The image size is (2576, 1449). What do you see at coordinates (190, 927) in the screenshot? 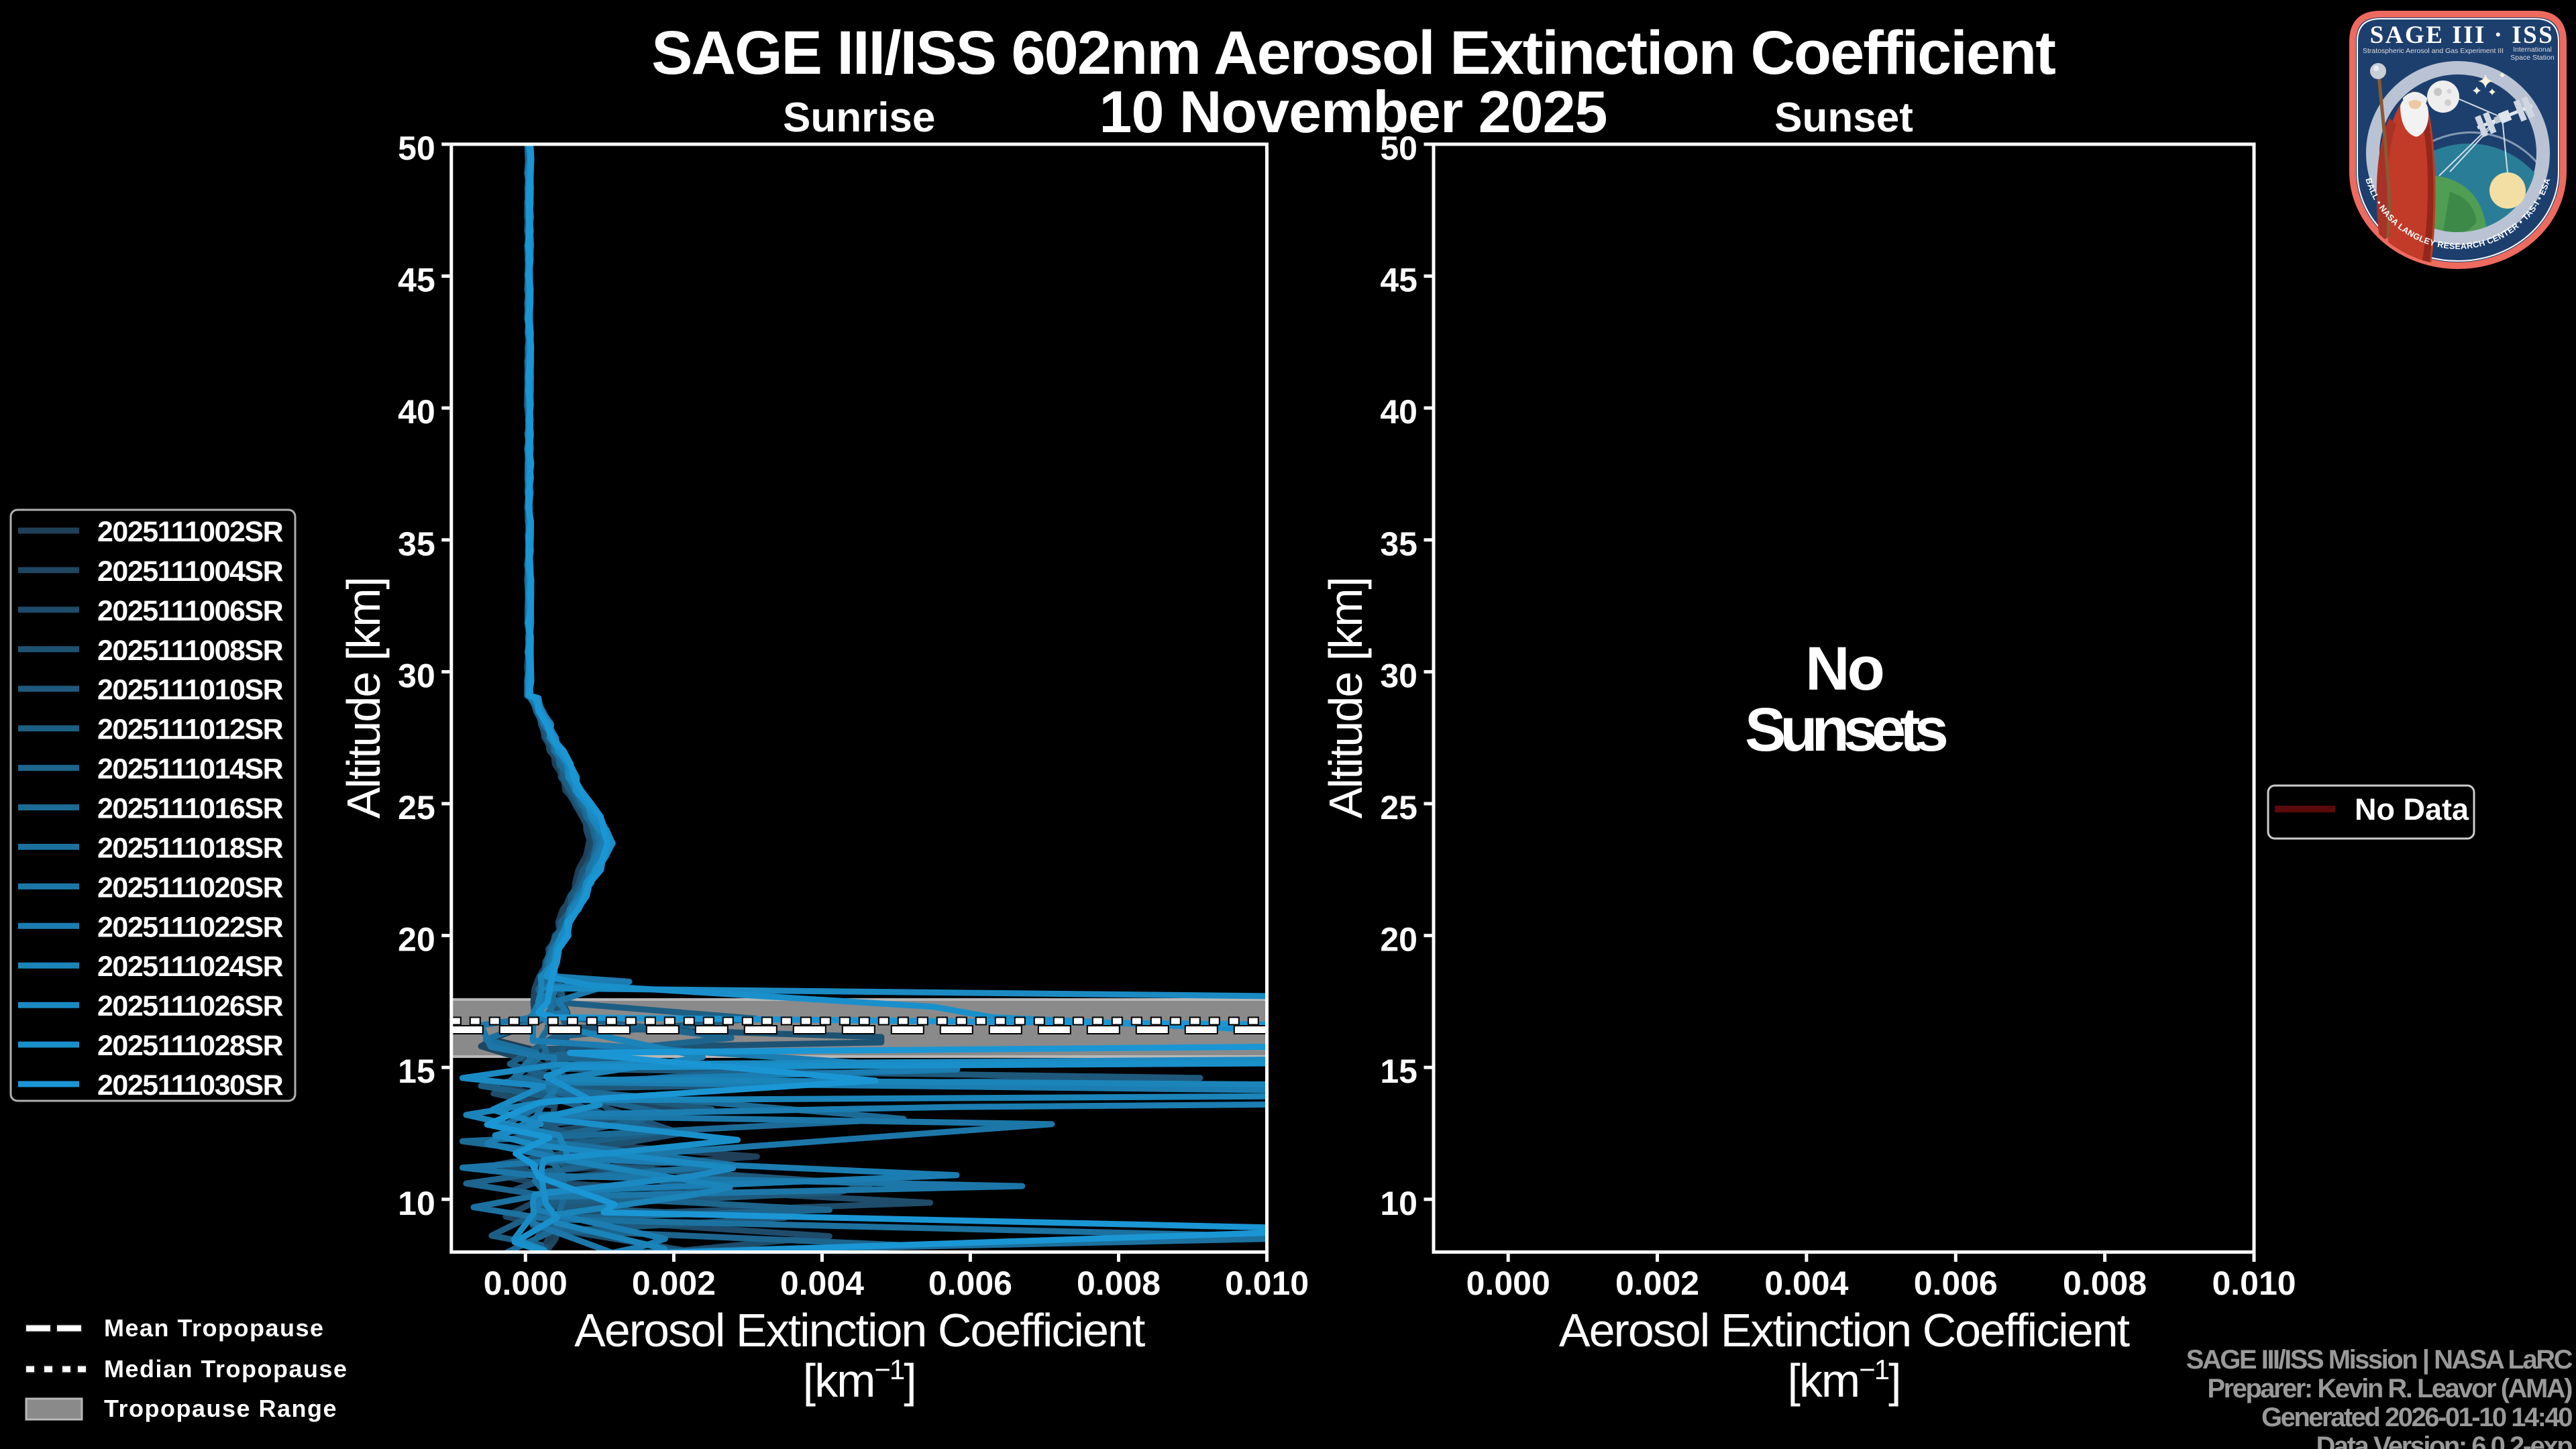
I see `svg-text: 2025111022SR` at bounding box center [190, 927].